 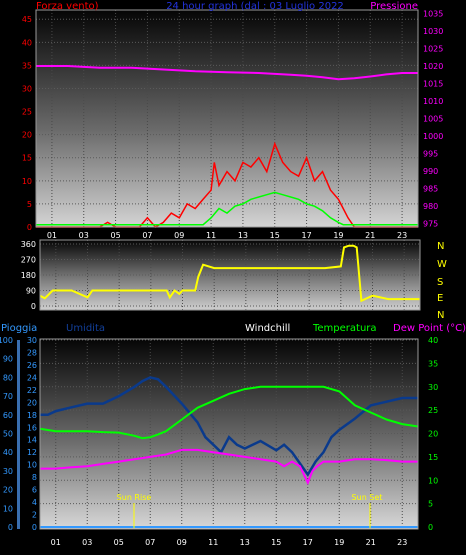 I want to click on y-left-tick-label: 10, so click(x=27, y=181).